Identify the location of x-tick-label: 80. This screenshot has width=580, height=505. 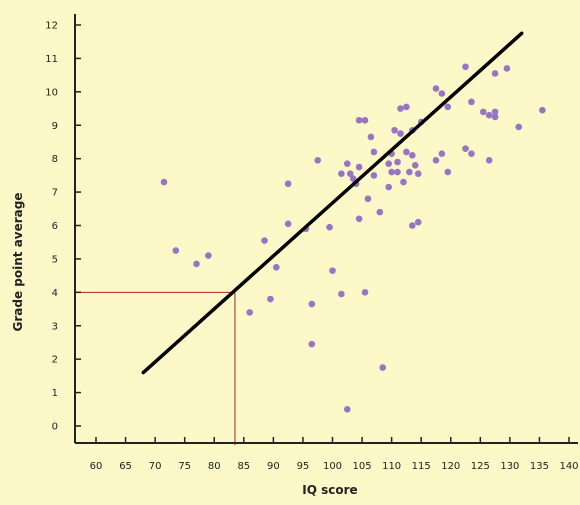
(214, 466).